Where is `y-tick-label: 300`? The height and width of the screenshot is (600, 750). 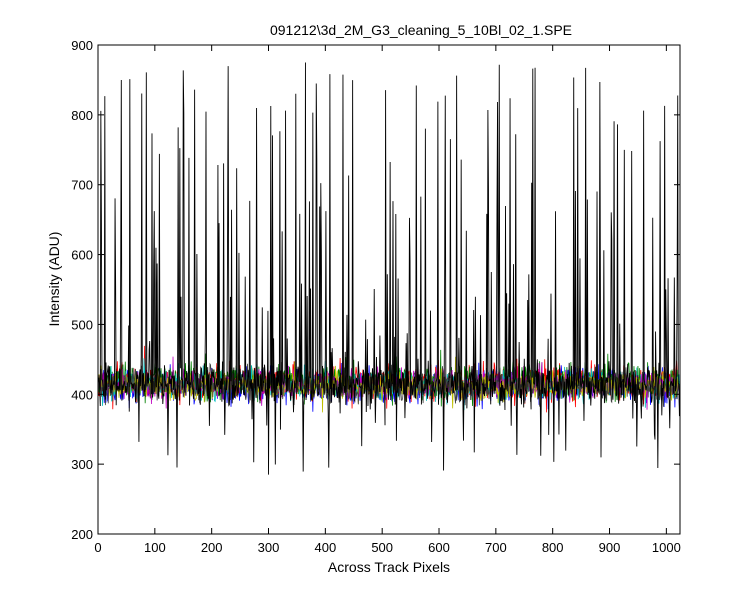 y-tick-label: 300 is located at coordinates (82, 464).